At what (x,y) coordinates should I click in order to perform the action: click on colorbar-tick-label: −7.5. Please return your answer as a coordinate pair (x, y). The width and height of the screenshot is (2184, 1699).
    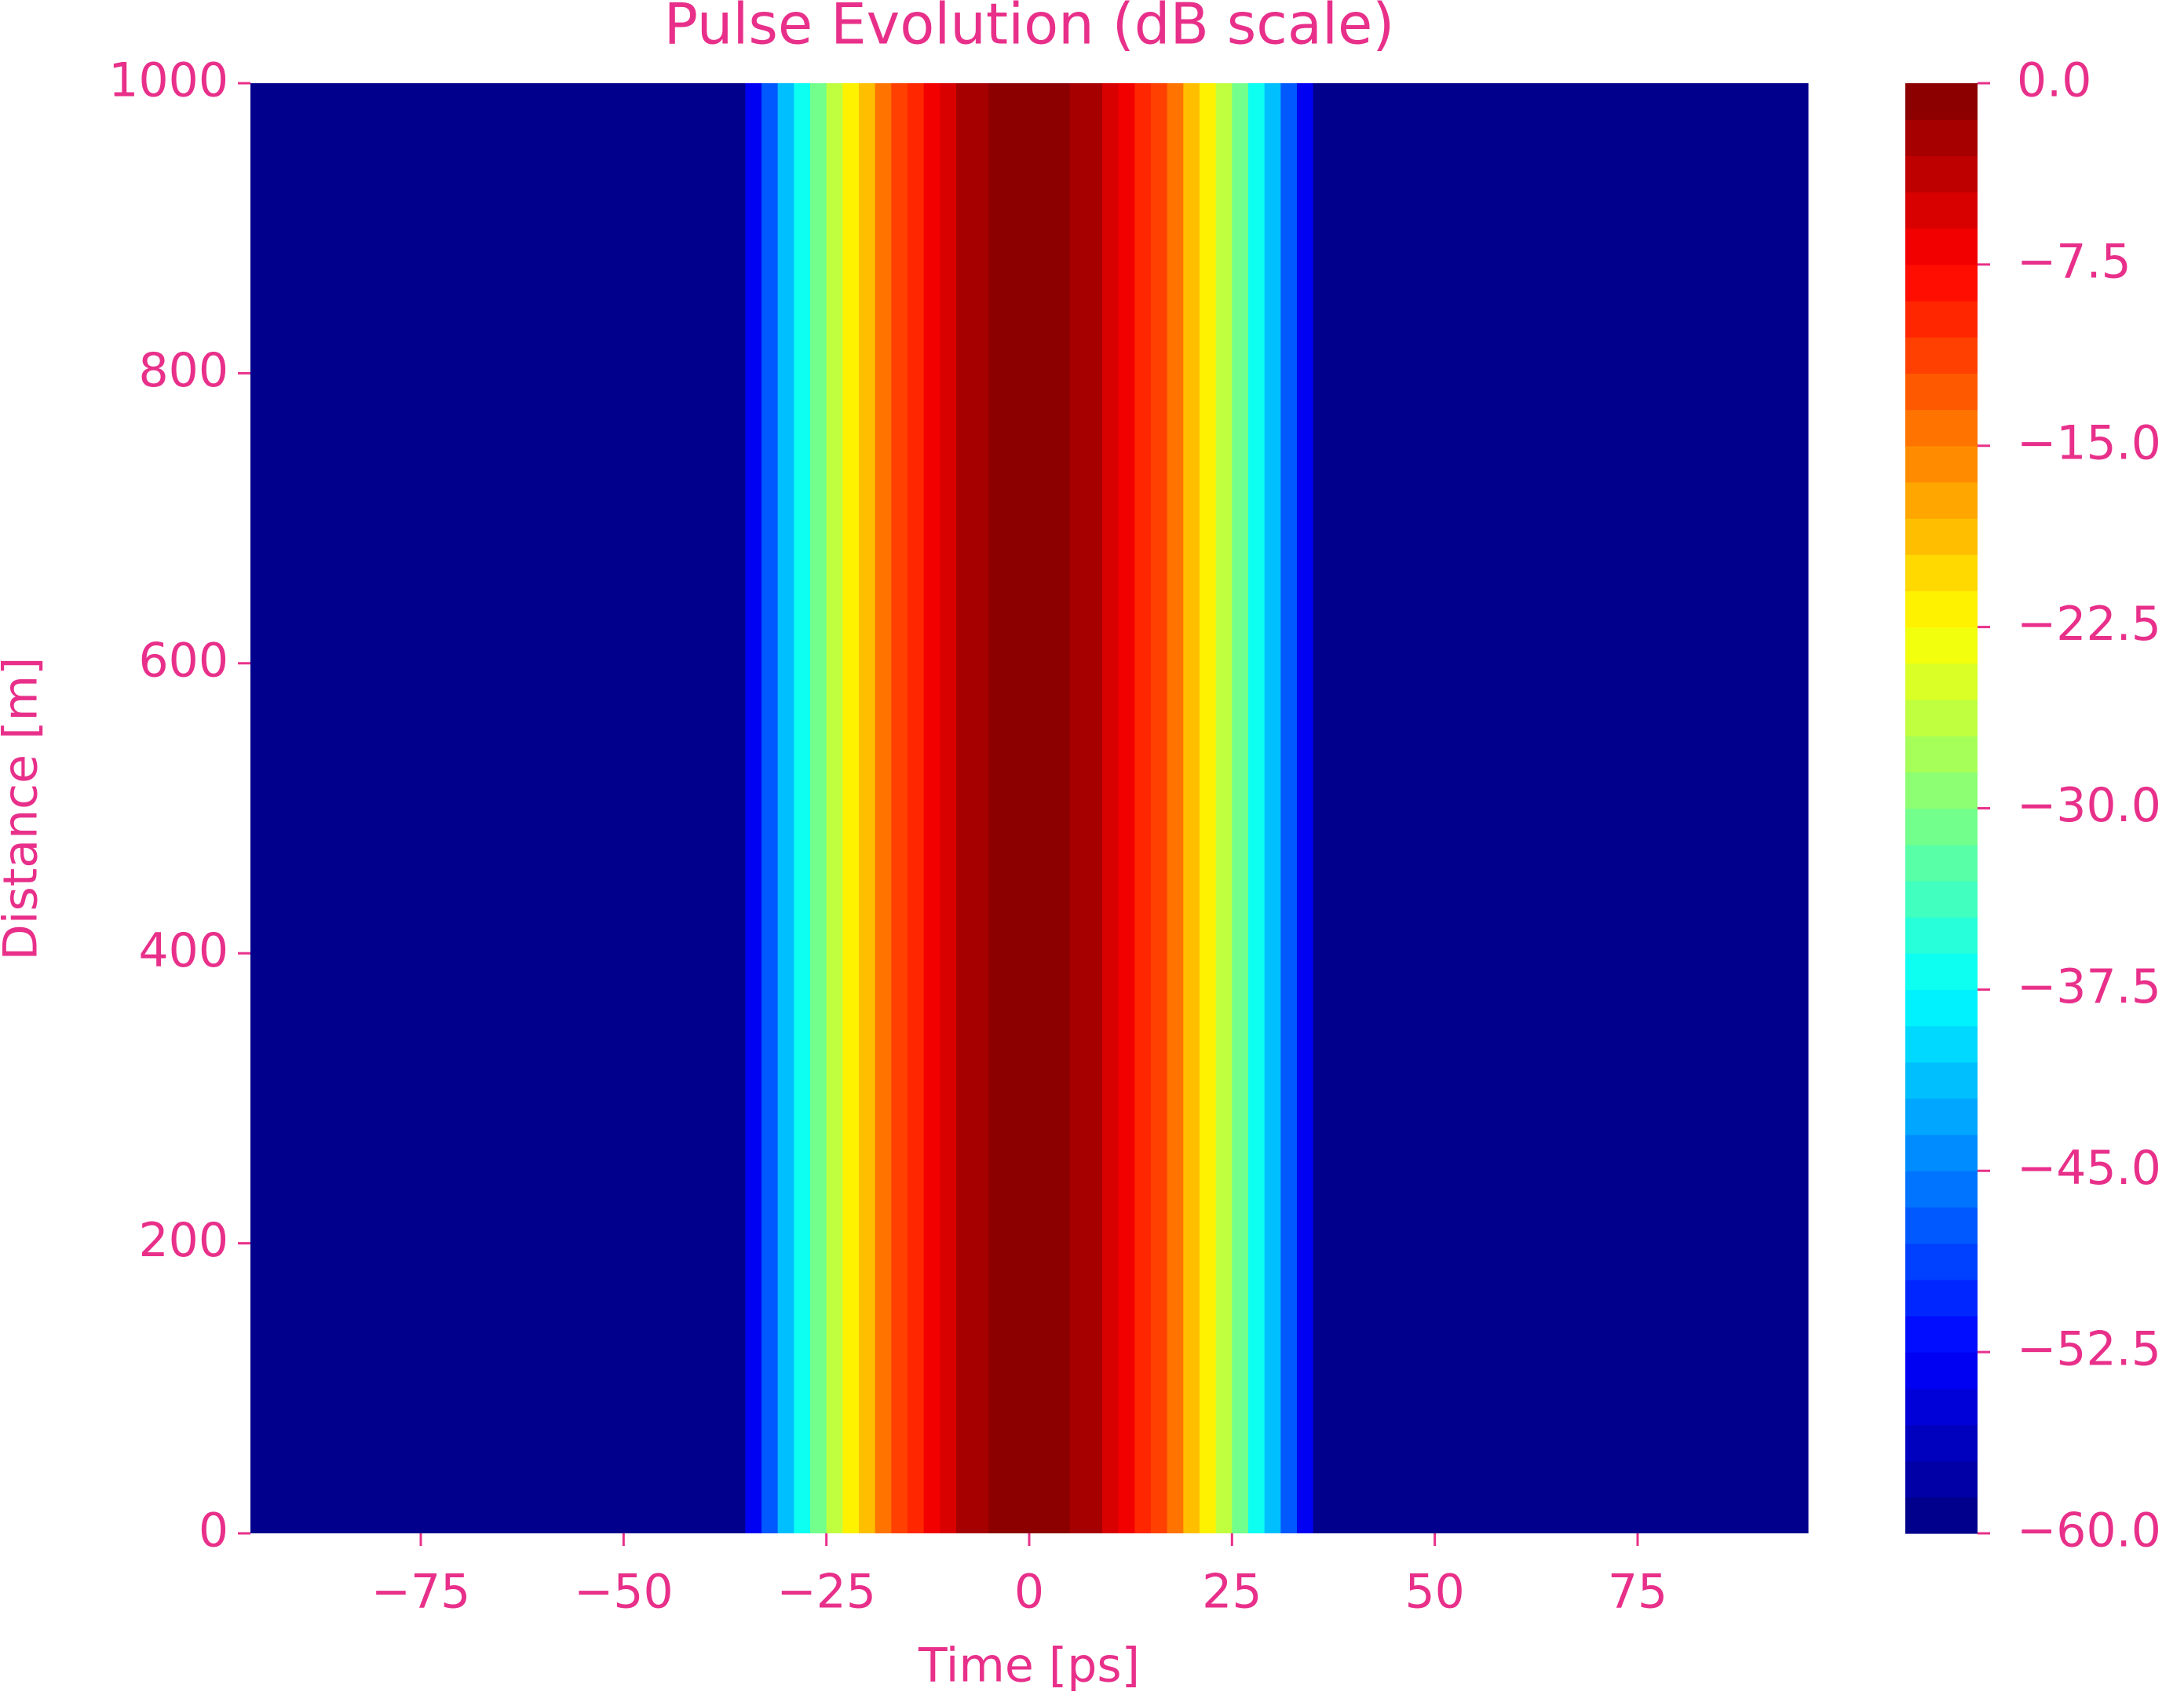
    Looking at the image, I should click on (2074, 261).